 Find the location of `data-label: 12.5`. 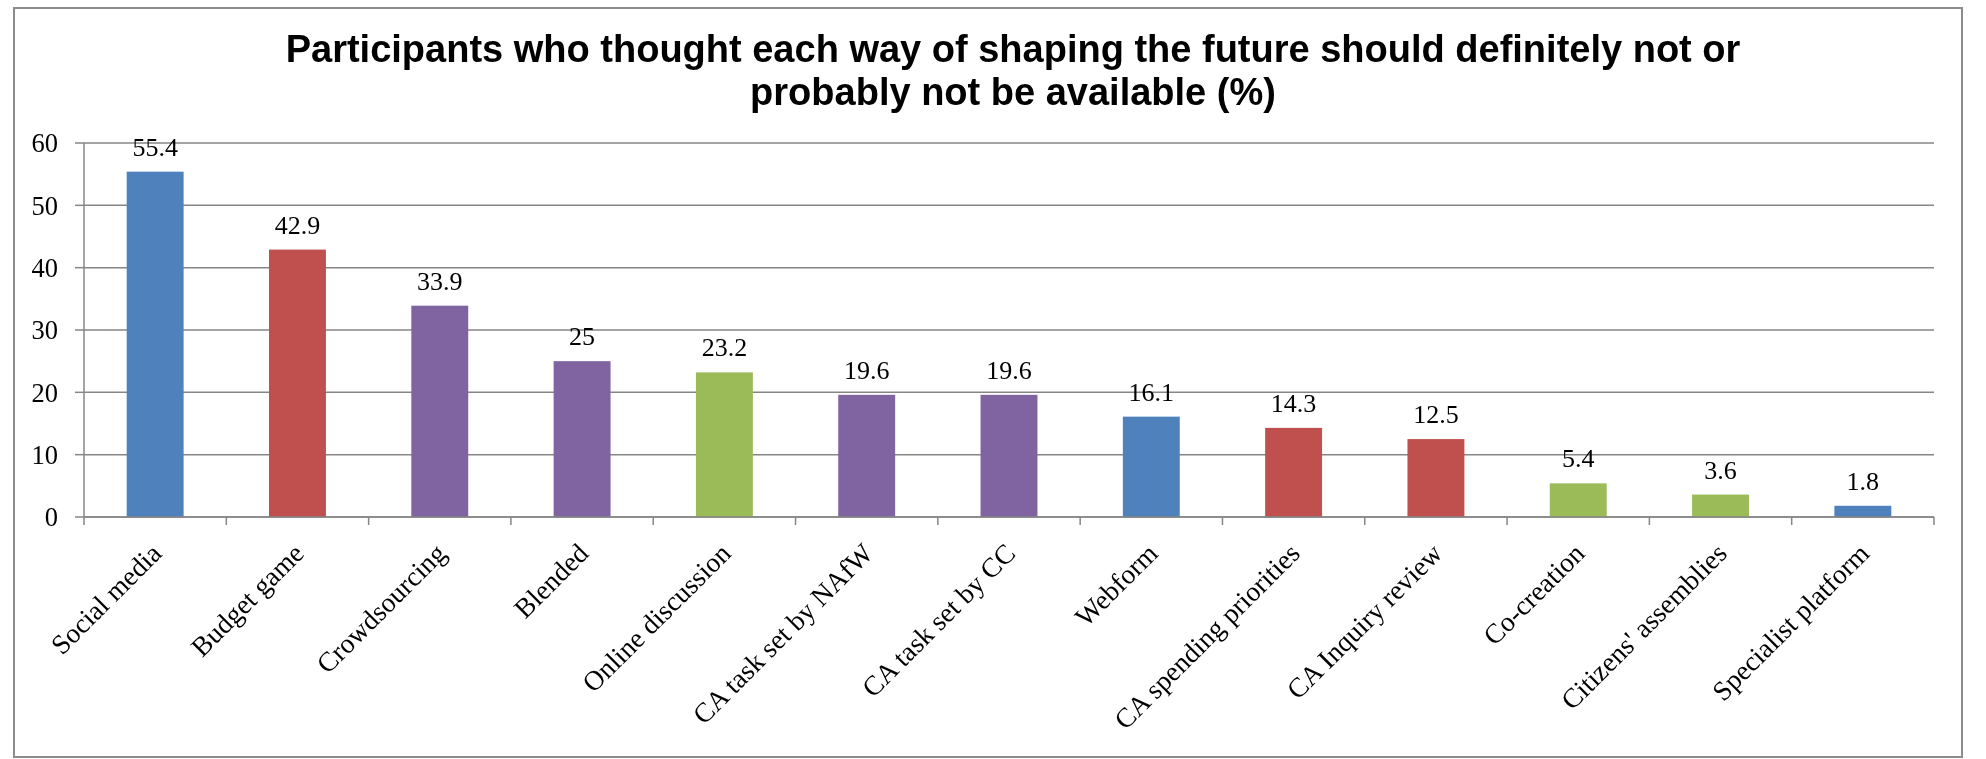

data-label: 12.5 is located at coordinates (1436, 415).